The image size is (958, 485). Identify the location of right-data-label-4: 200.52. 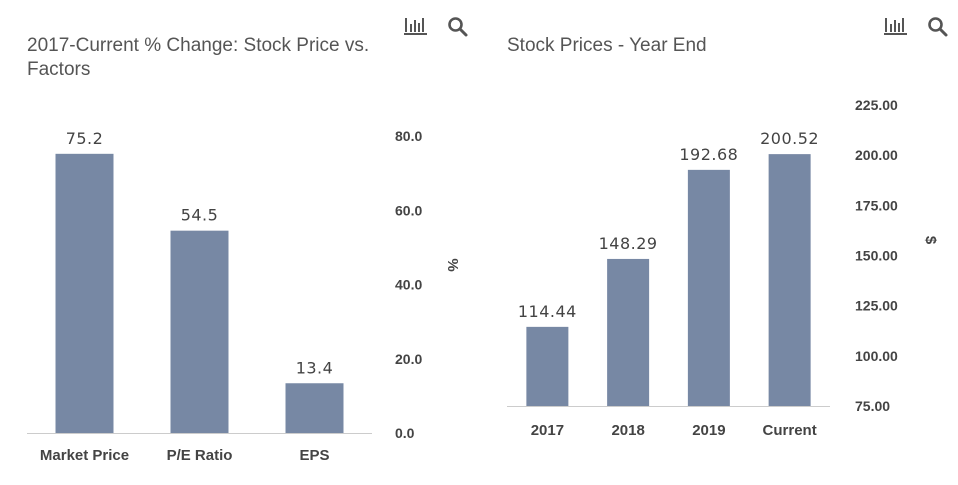
(789, 138).